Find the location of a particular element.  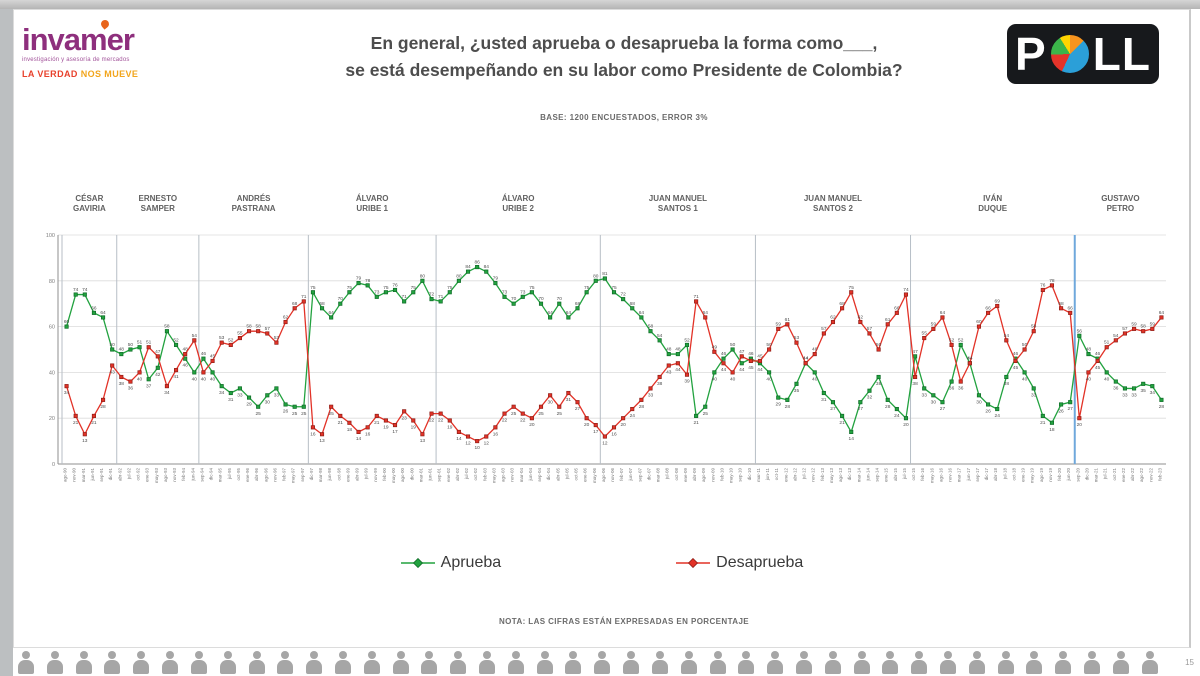

aprueba-value-label: 80 is located at coordinates (423, 276).